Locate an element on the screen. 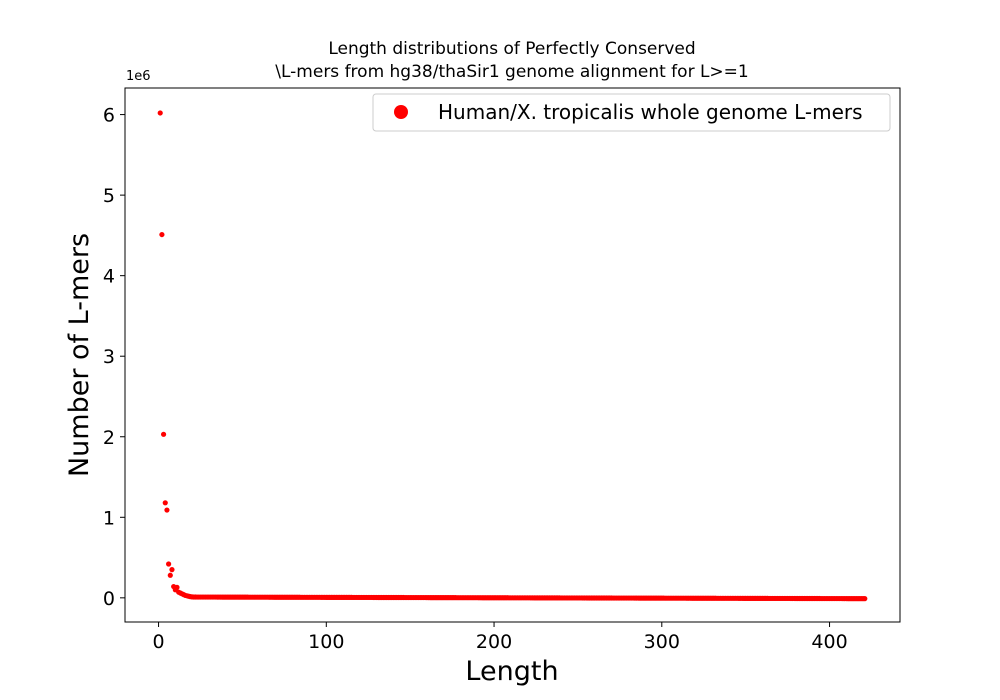 The image size is (1000, 700). y-tick-label: 0 is located at coordinates (109, 599).